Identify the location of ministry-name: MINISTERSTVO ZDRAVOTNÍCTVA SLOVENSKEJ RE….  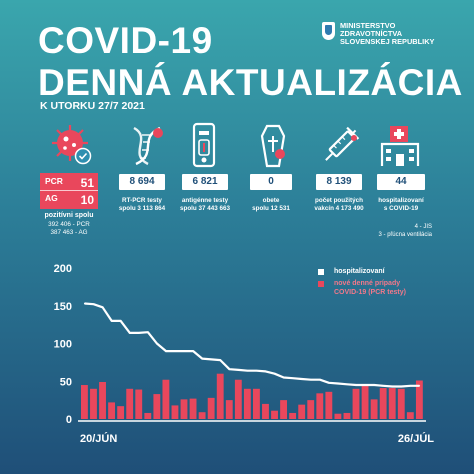
(387, 33).